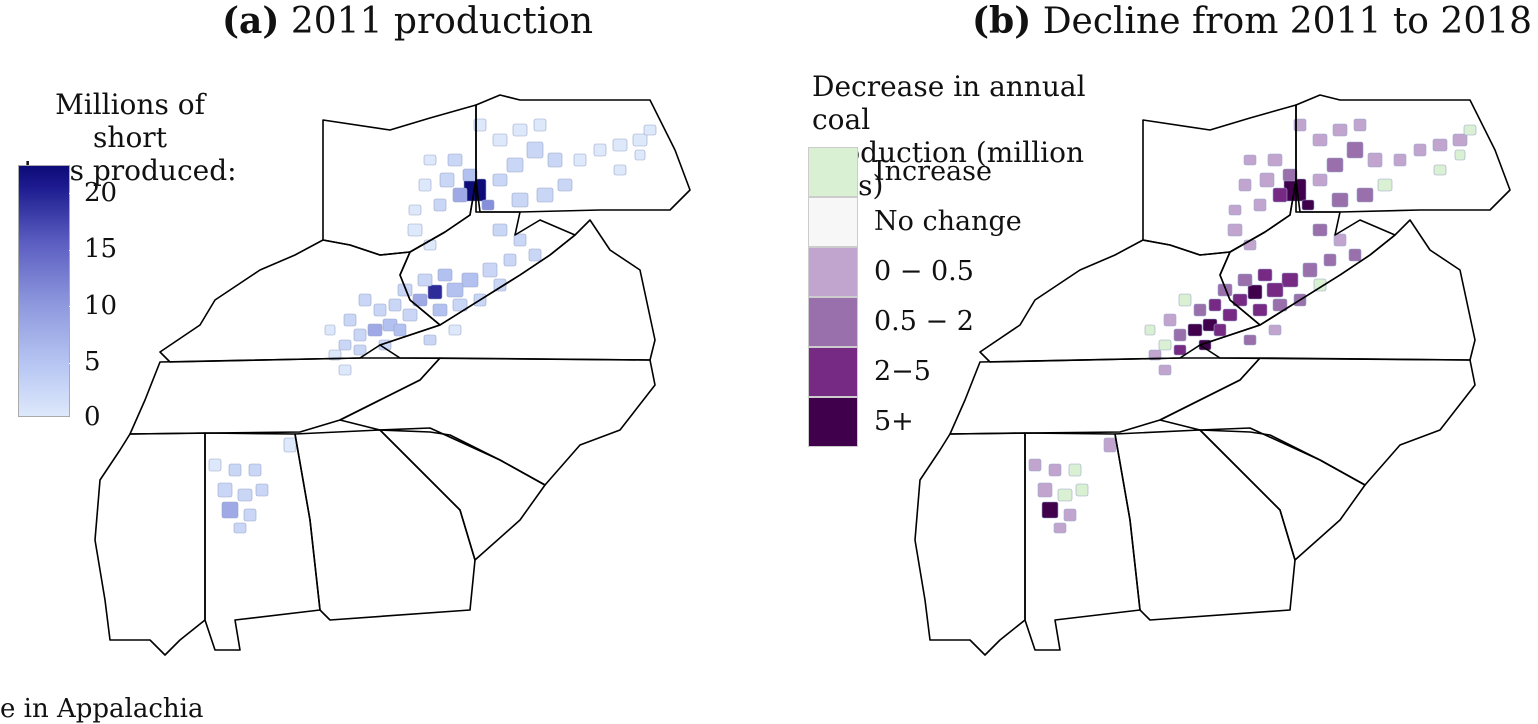 The width and height of the screenshot is (1538, 724). What do you see at coordinates (894, 421) in the screenshot?
I see `legend-label: 5+` at bounding box center [894, 421].